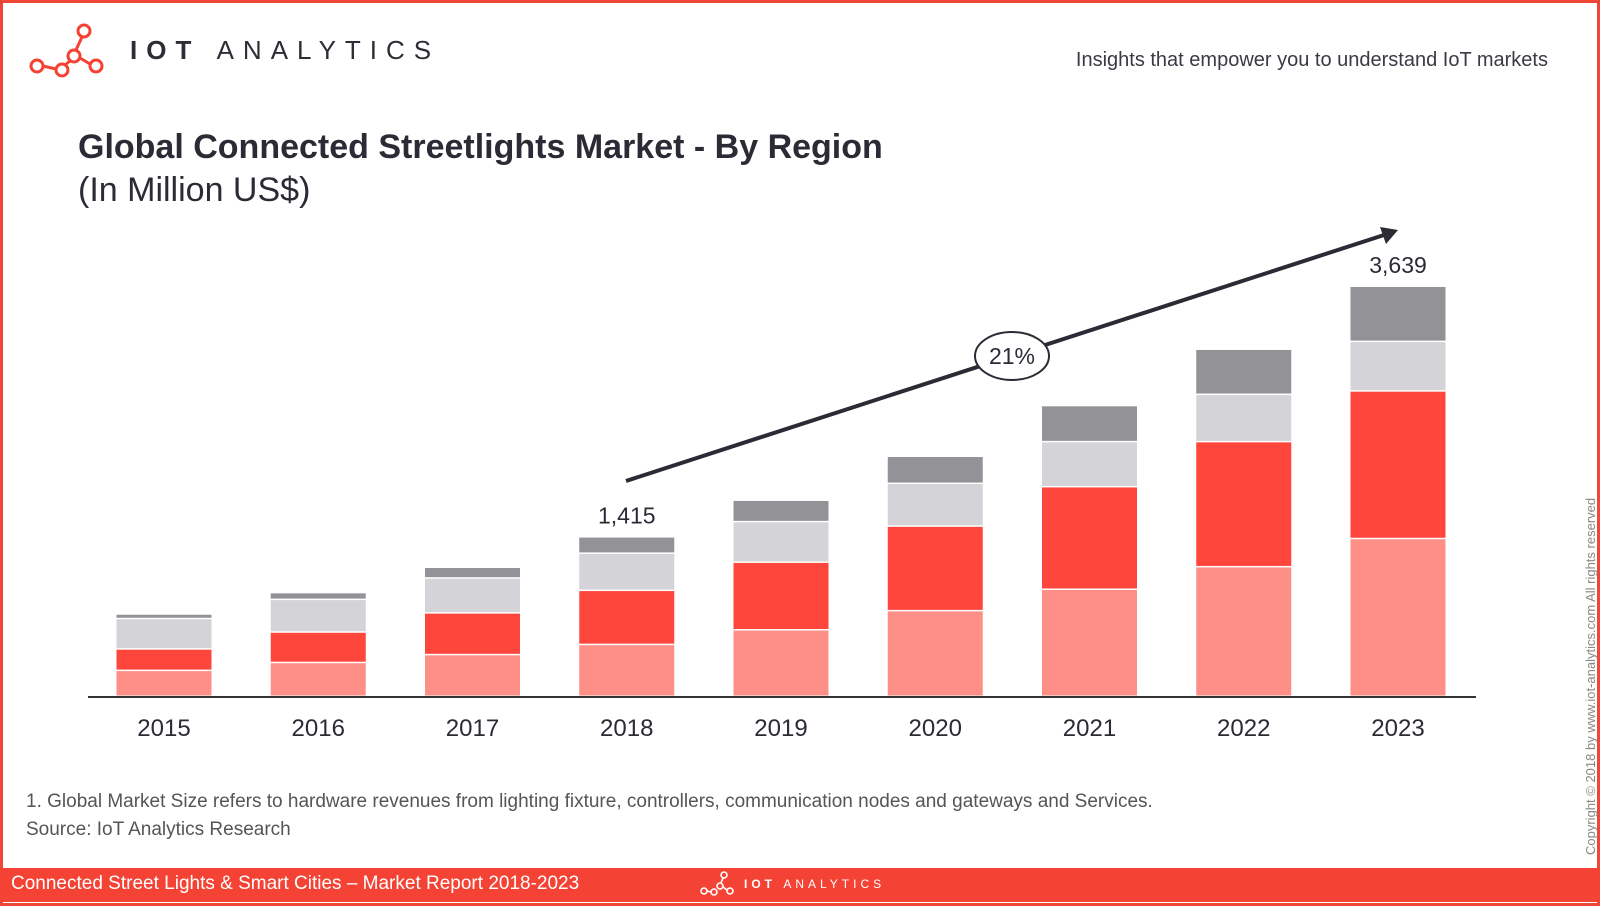 This screenshot has width=1600, height=923. What do you see at coordinates (285, 49) in the screenshot?
I see `logo-text: IOT ANALYTICS` at bounding box center [285, 49].